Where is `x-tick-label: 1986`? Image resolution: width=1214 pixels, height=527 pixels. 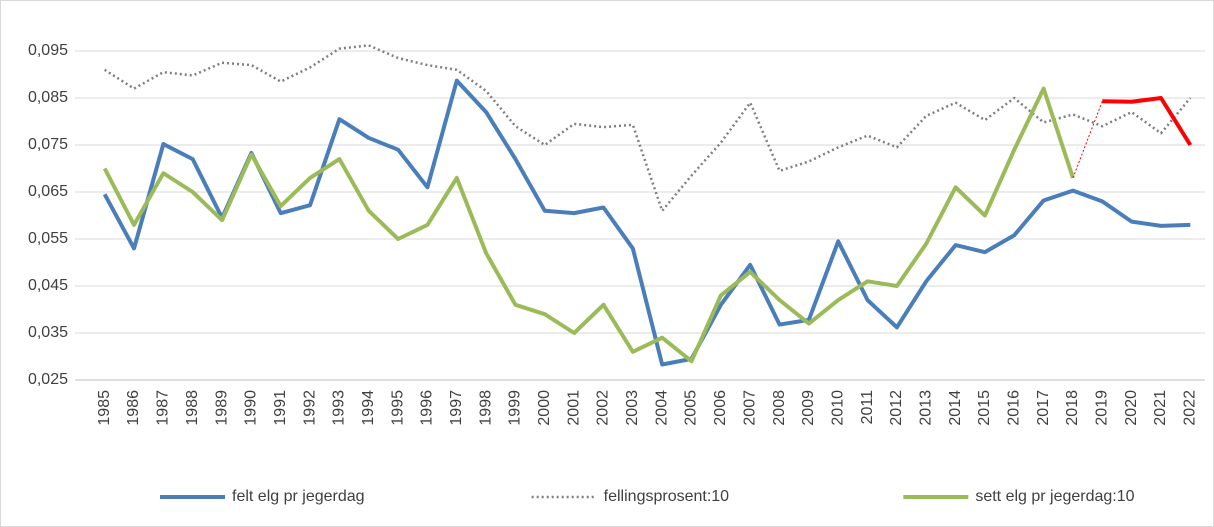 x-tick-label: 1986 is located at coordinates (133, 408).